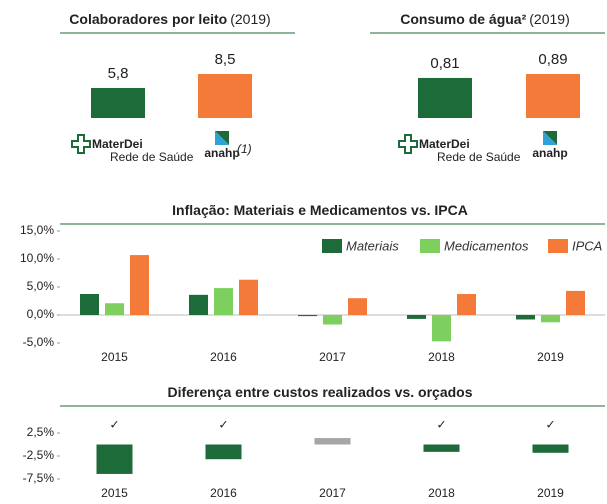  What do you see at coordinates (37, 258) in the screenshot?
I see `y-tick-label: 10,0%` at bounding box center [37, 258].